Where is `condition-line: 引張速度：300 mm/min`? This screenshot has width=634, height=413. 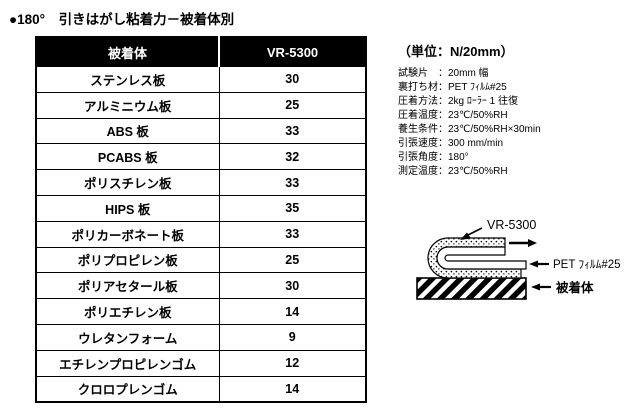
condition-line: 引張速度：300 mm/min is located at coordinates (451, 143).